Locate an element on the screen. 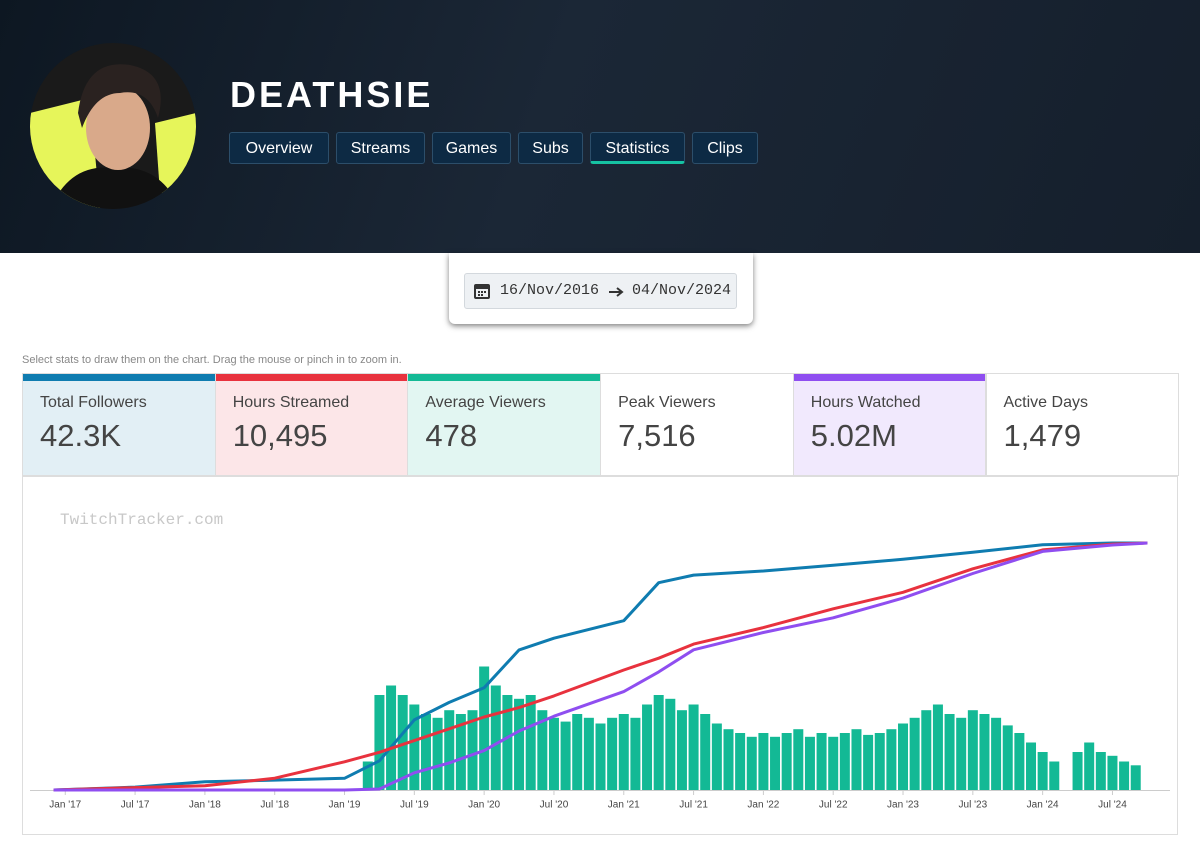  stat-value: 1,479 is located at coordinates (1042, 435).